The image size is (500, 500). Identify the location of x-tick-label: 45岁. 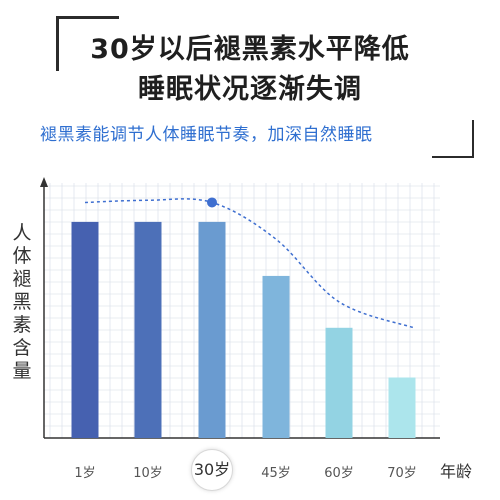
(276, 473).